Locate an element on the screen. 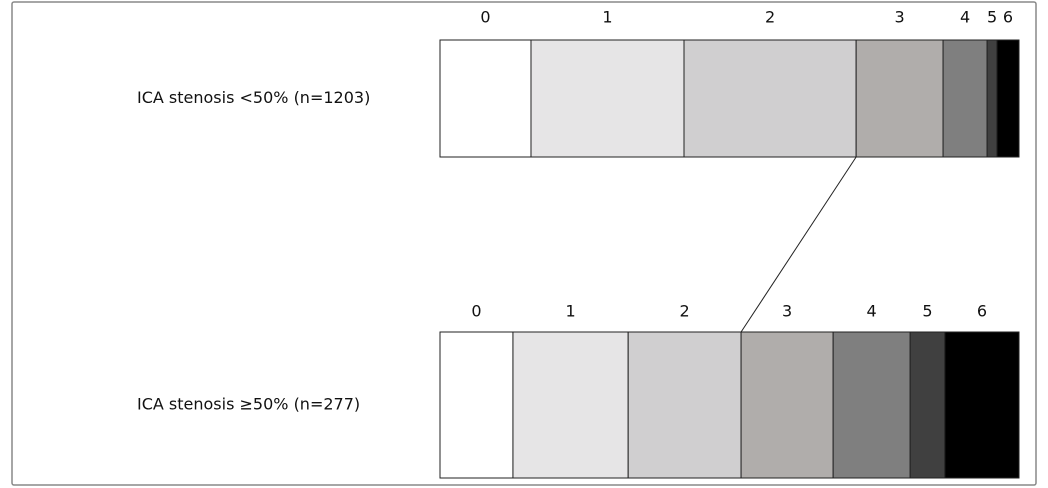 This screenshot has width=1048, height=488. connector is located at coordinates (798, 244).